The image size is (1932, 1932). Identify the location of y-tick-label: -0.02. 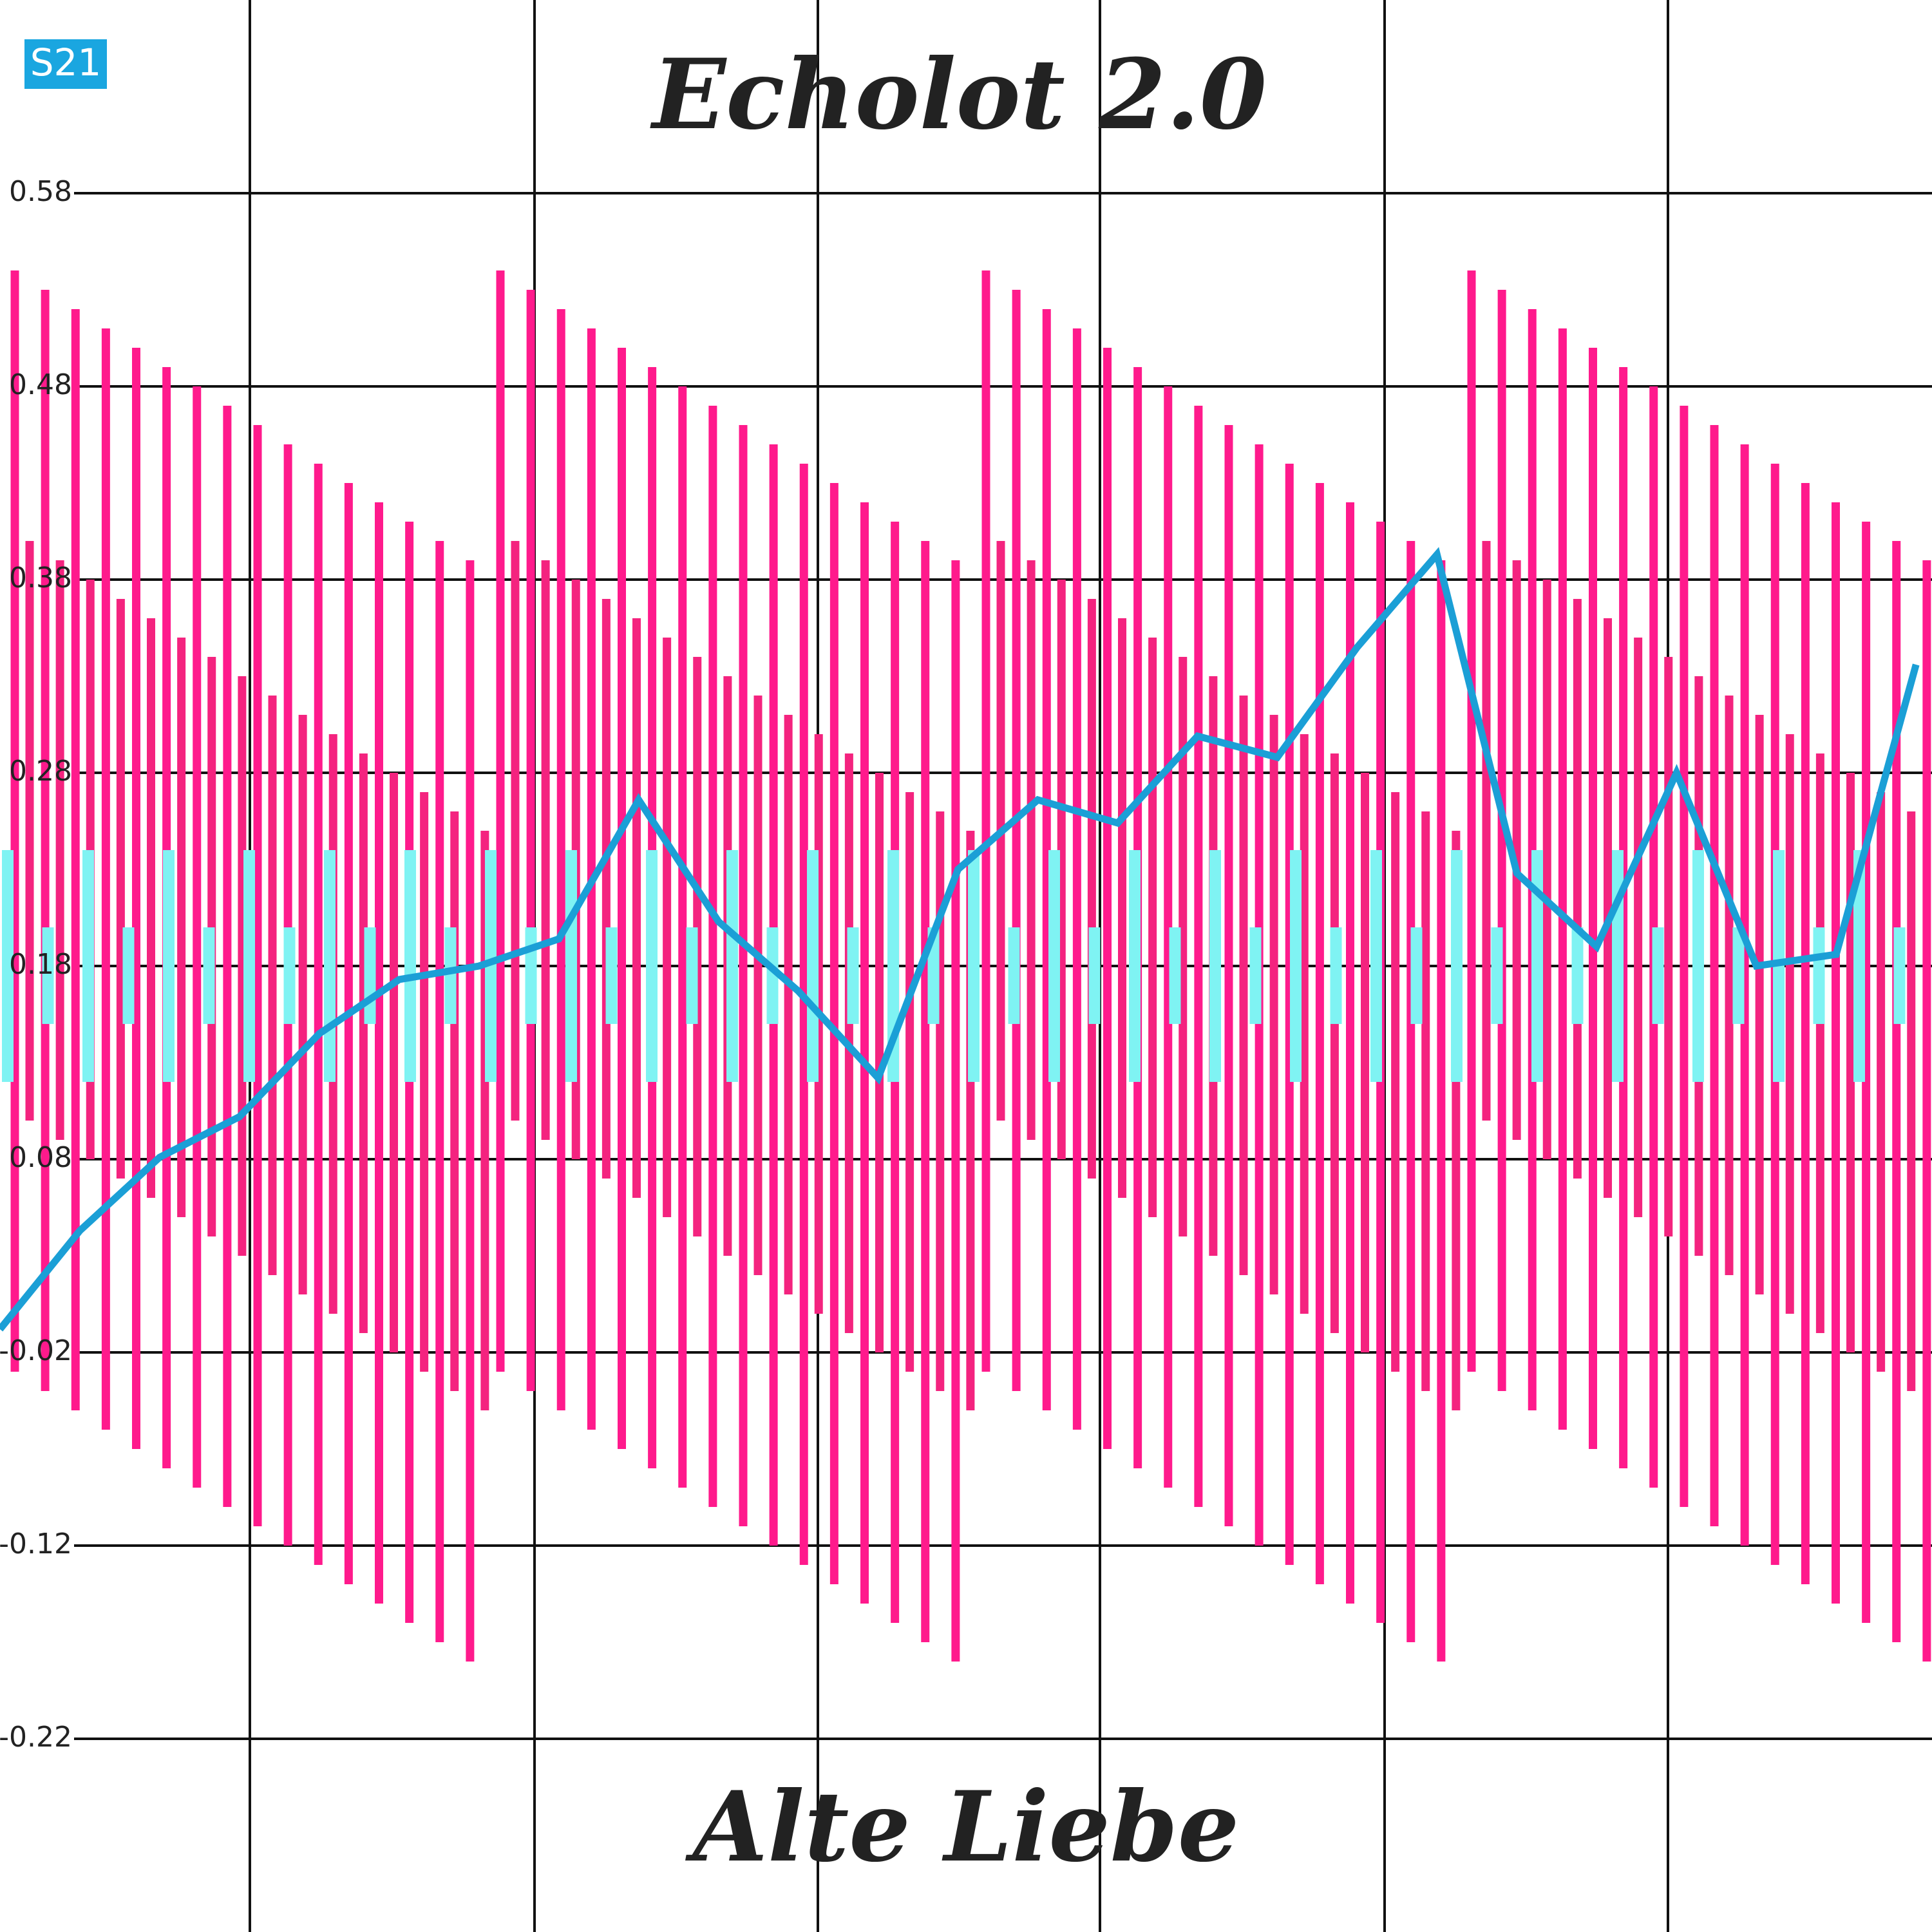
(36, 1351).